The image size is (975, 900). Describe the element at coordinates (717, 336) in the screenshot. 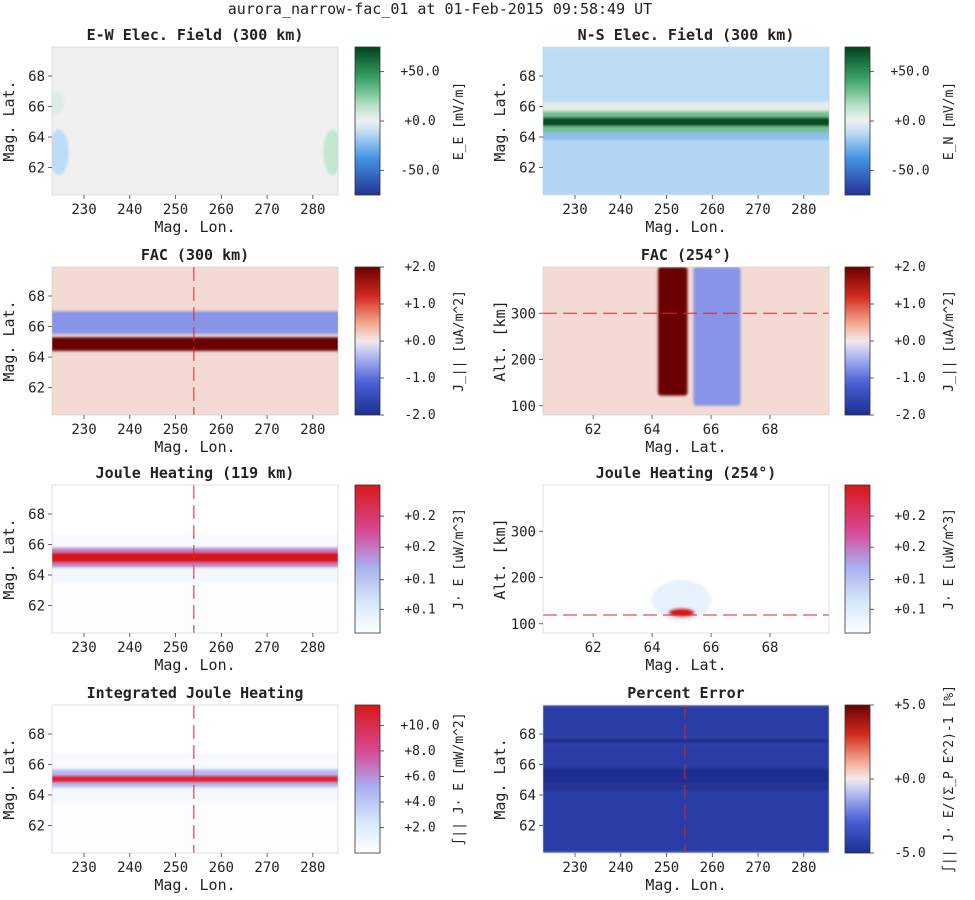

I see `heatmap-column` at that location.